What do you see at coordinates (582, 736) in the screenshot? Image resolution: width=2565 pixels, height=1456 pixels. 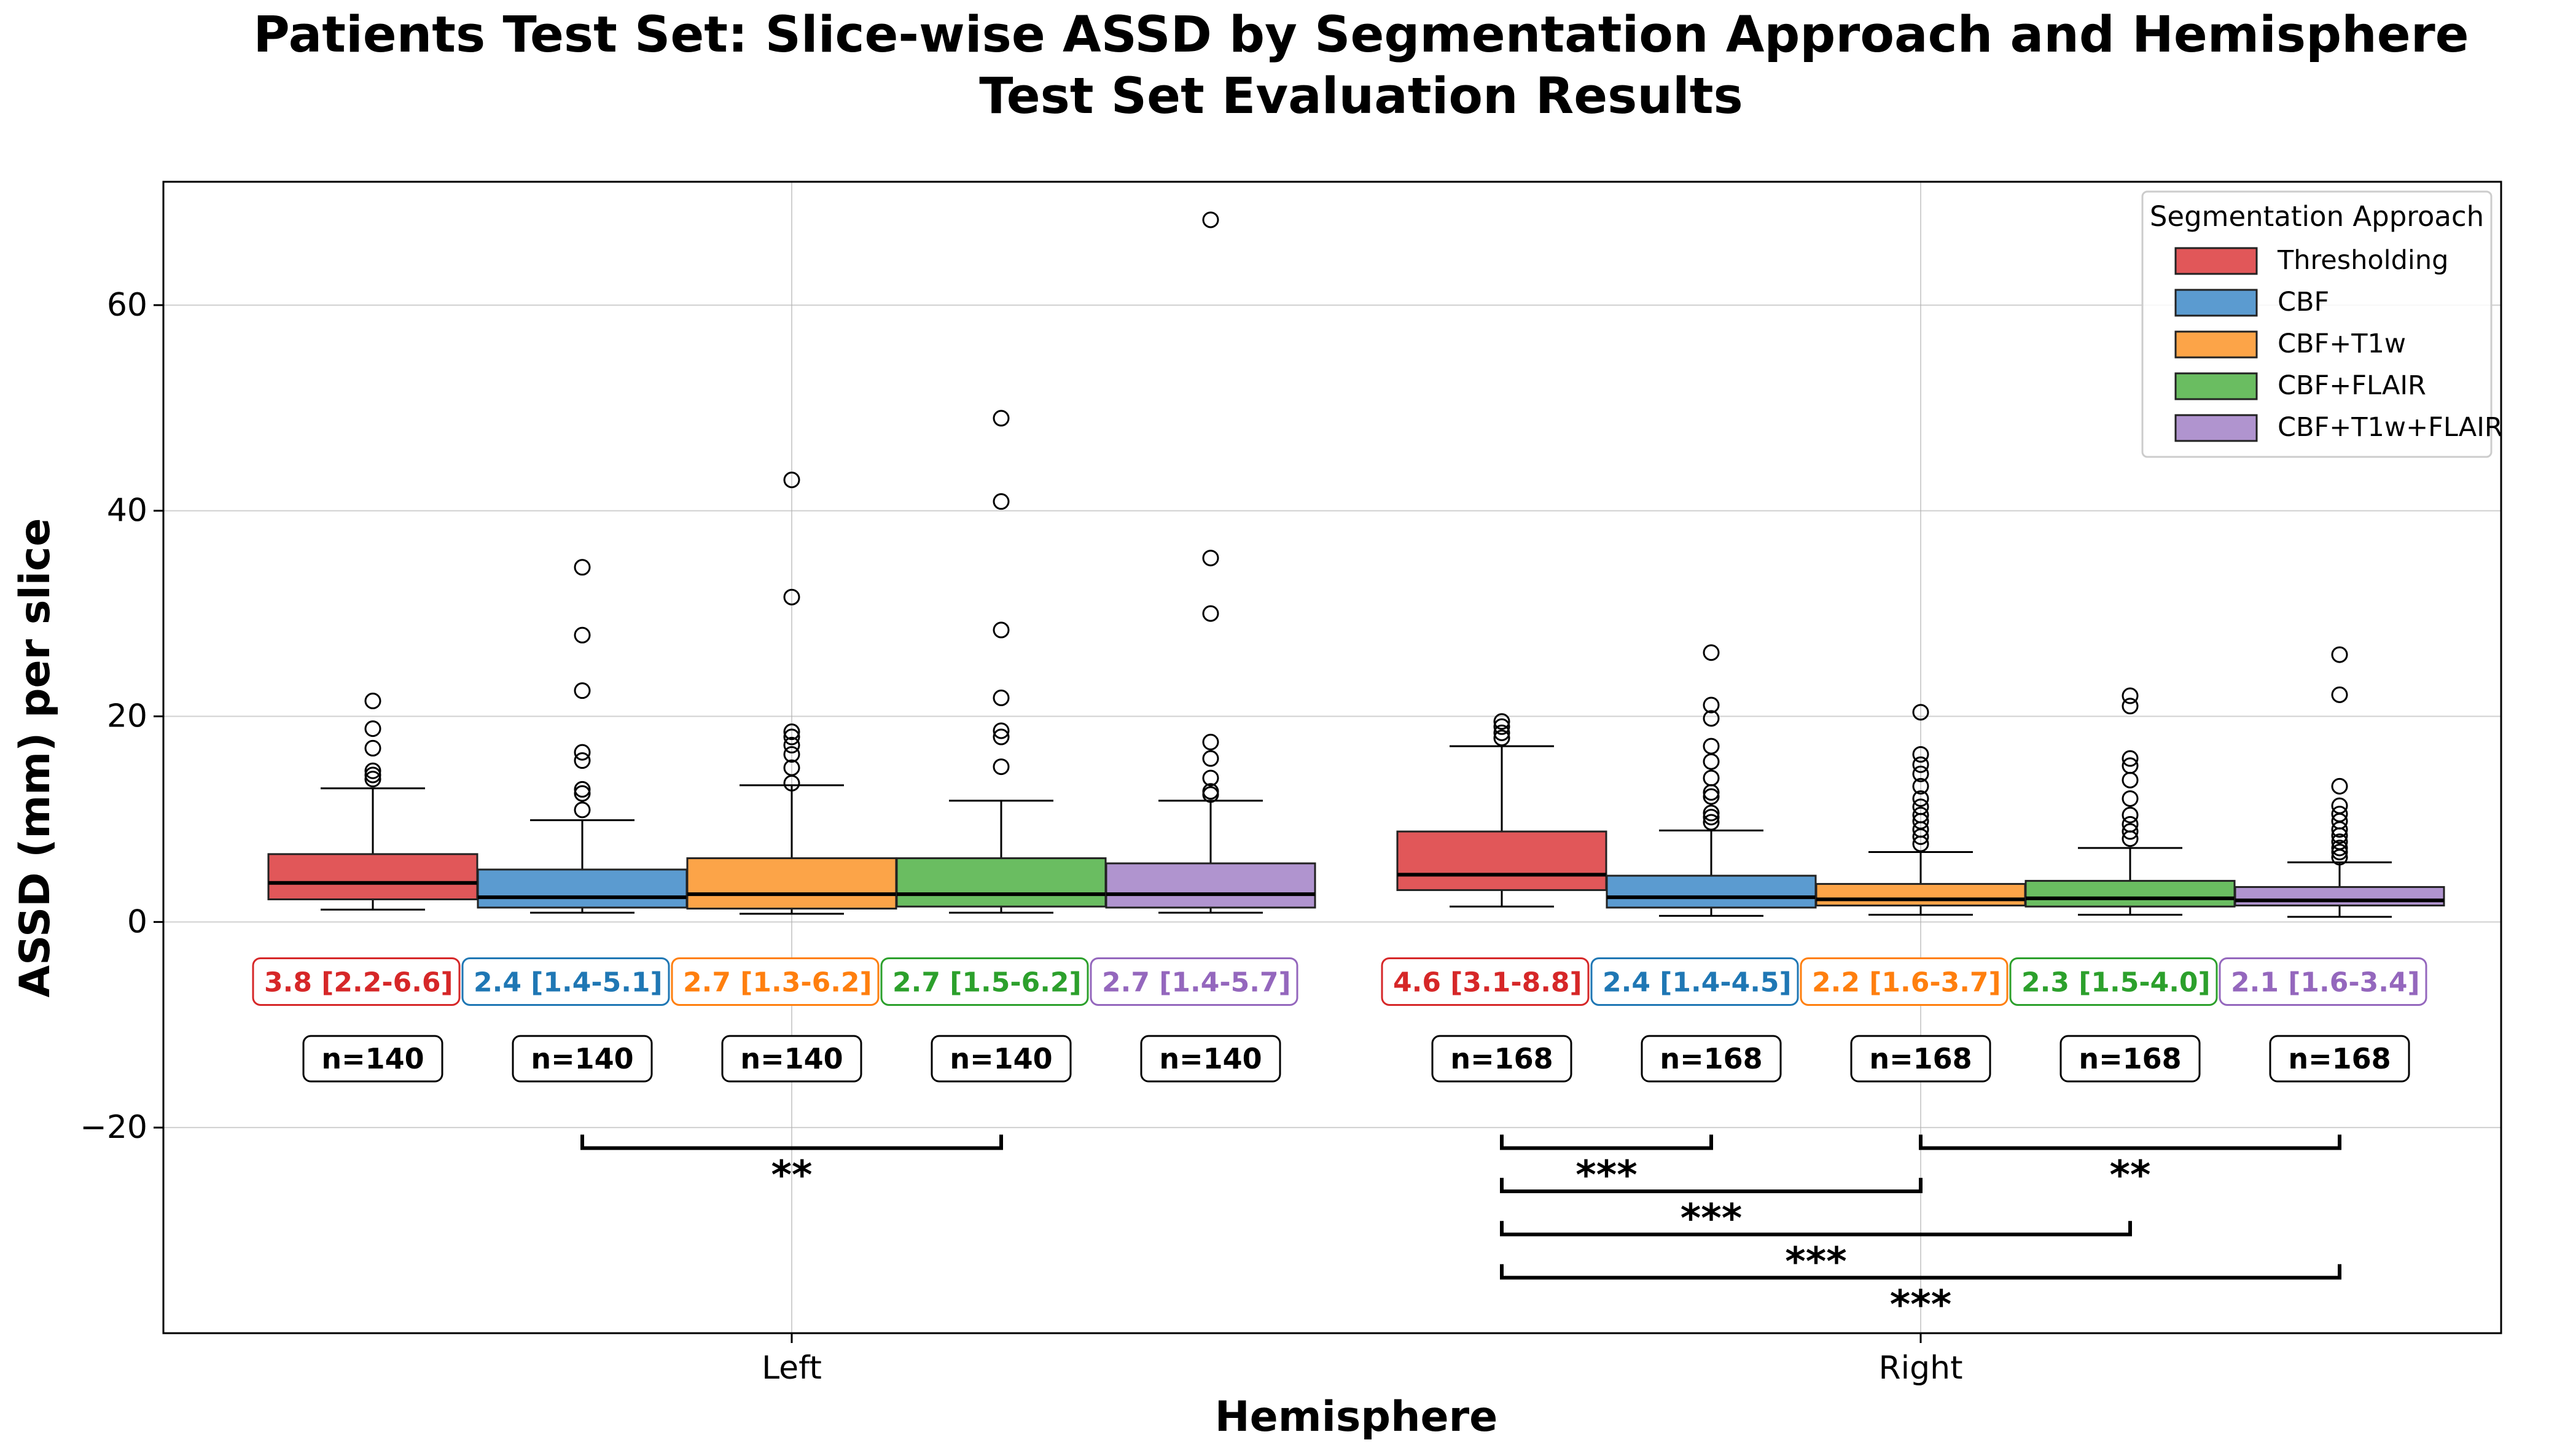 I see `box-left-cbf` at bounding box center [582, 736].